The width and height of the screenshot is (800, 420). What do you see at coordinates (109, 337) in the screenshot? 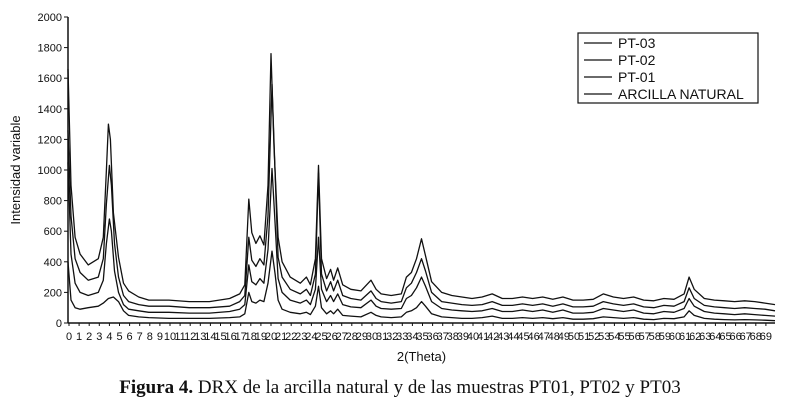
I see `x-tick-label: 4` at bounding box center [109, 337].